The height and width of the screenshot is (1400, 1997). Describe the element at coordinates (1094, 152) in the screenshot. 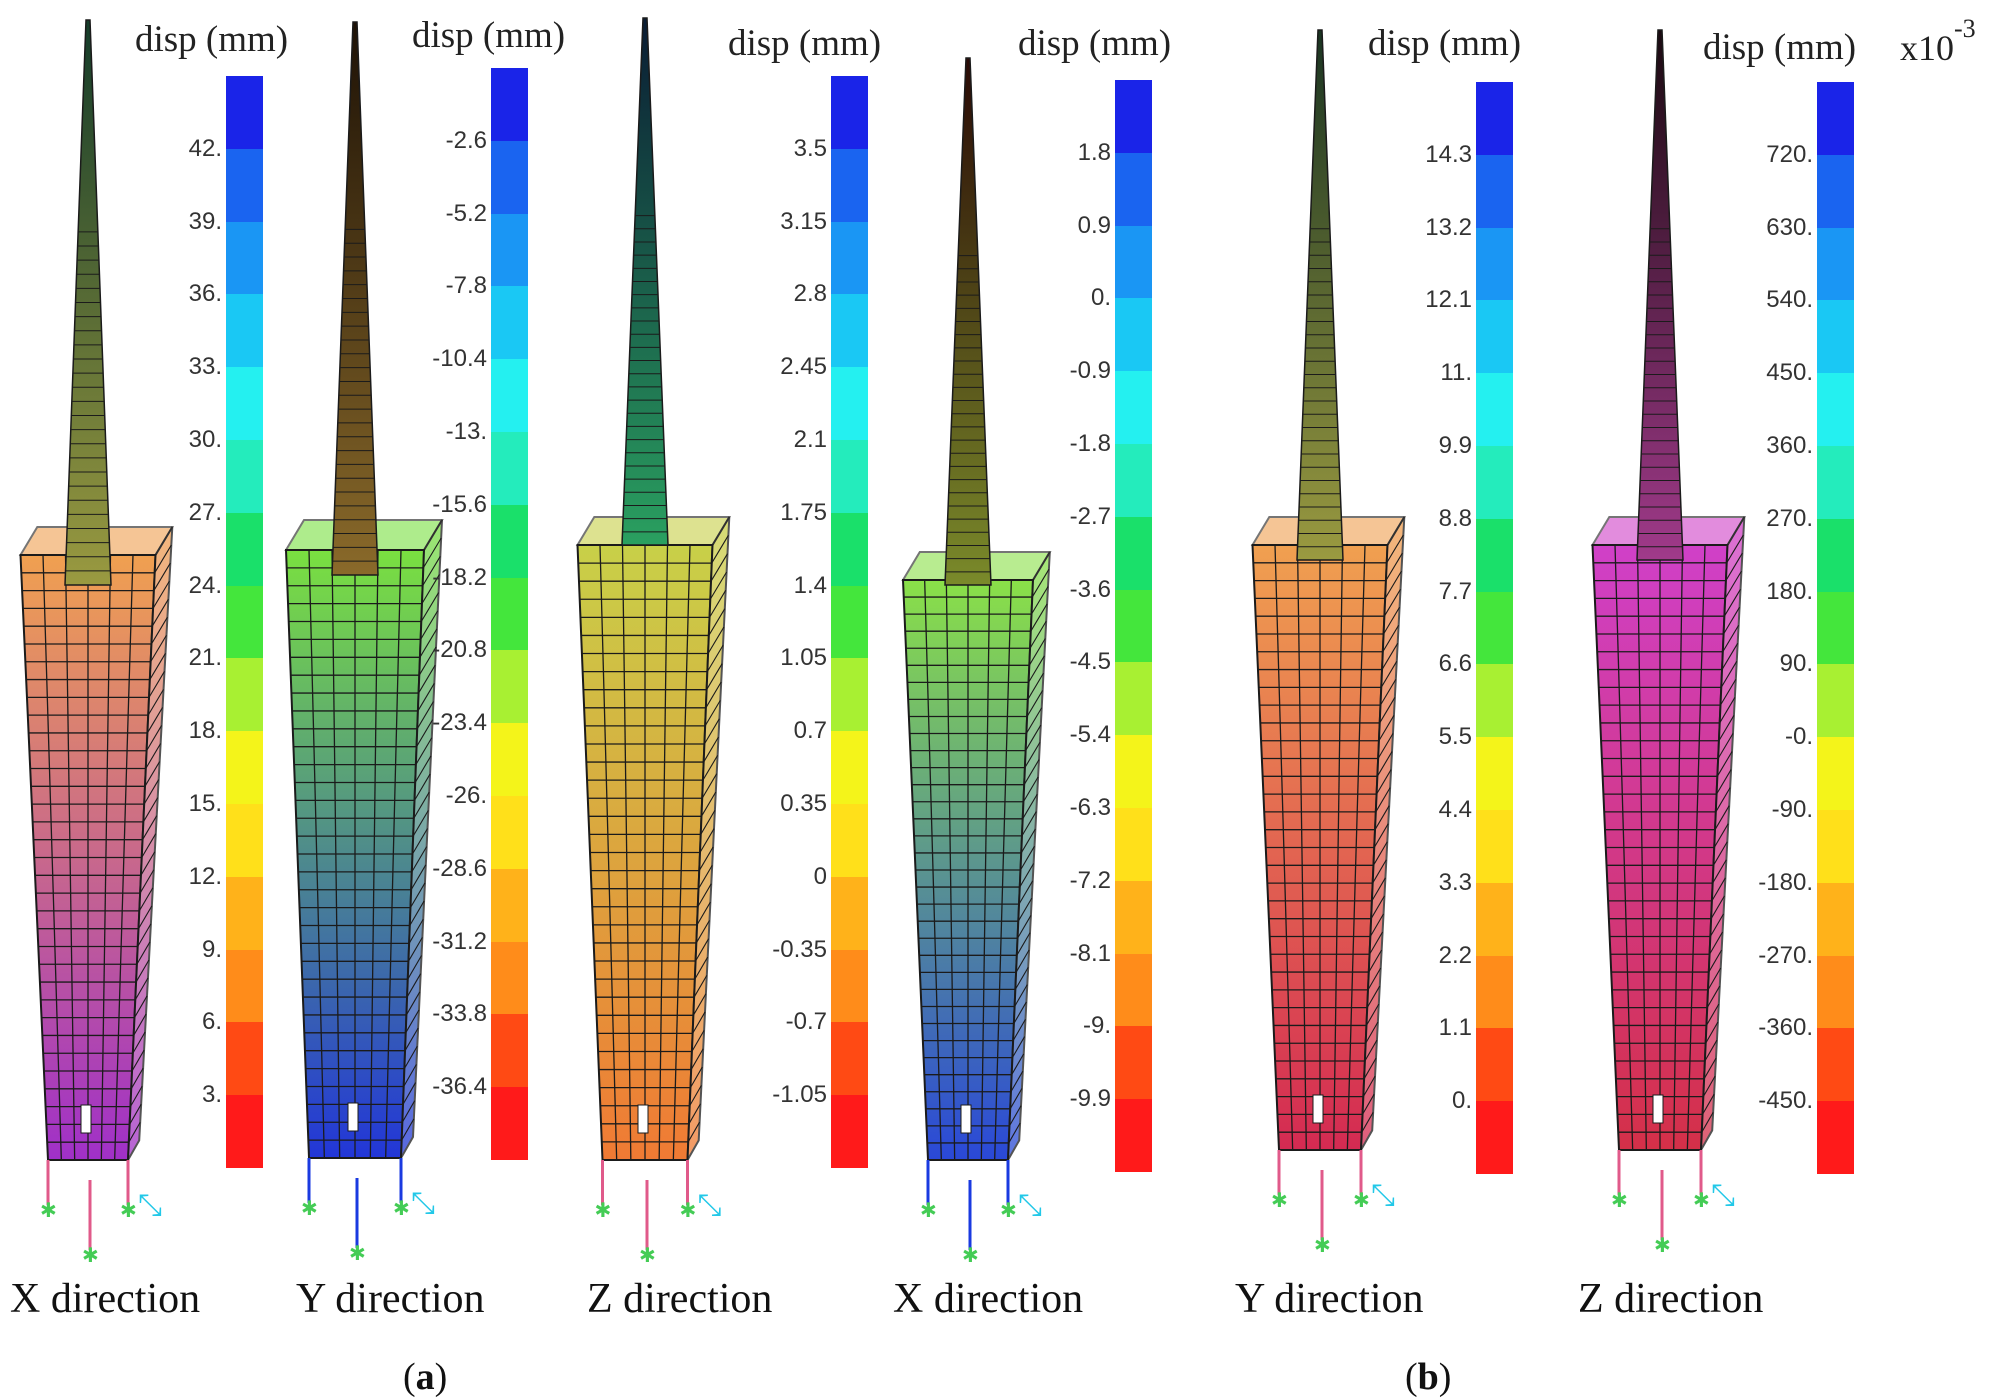

I see `colorbar-tick-label: 1.8` at that location.